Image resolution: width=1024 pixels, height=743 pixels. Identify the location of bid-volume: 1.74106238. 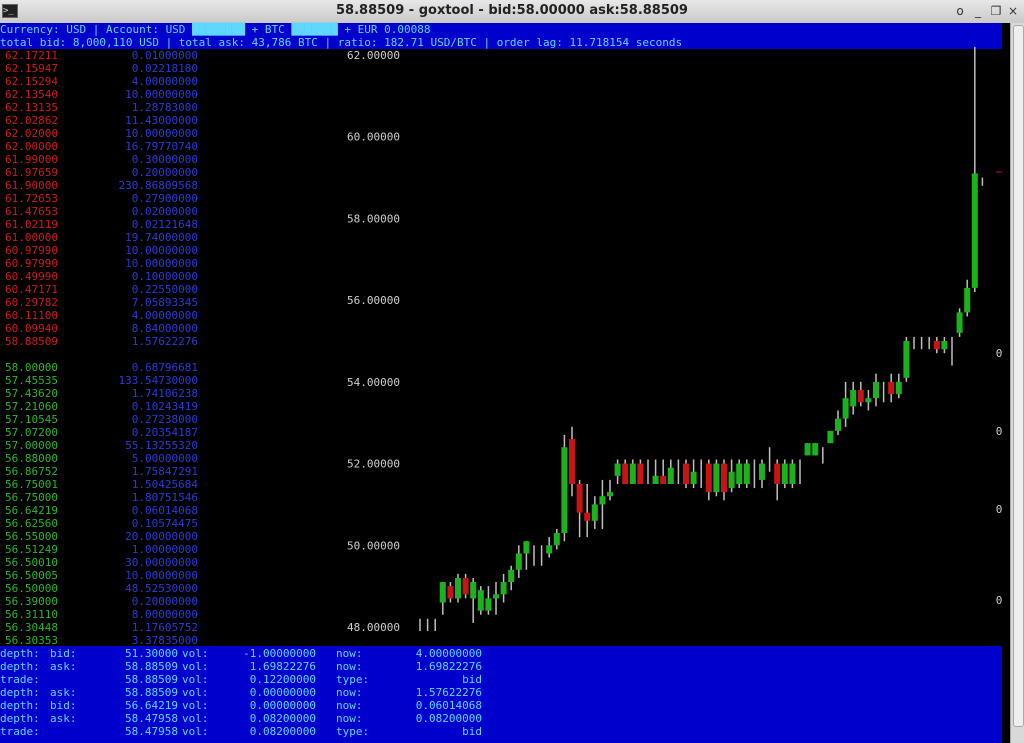
(164, 393).